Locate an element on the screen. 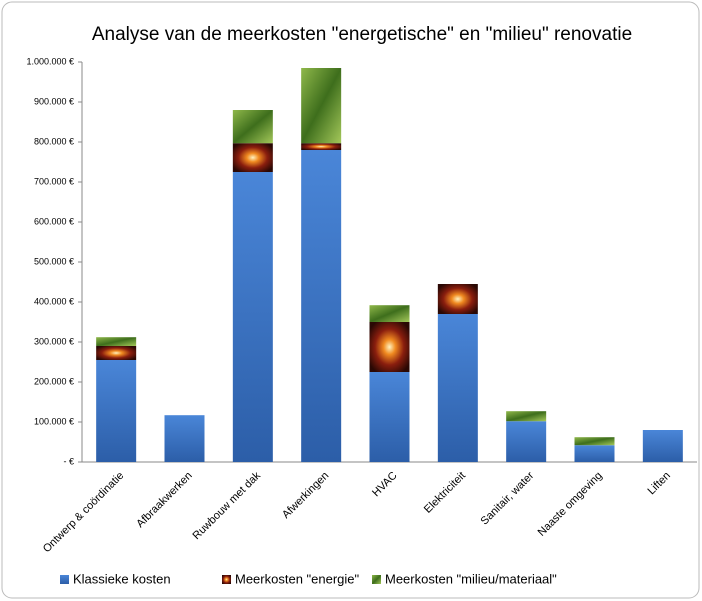  y-tick-label: 400.000 € is located at coordinates (54, 301).